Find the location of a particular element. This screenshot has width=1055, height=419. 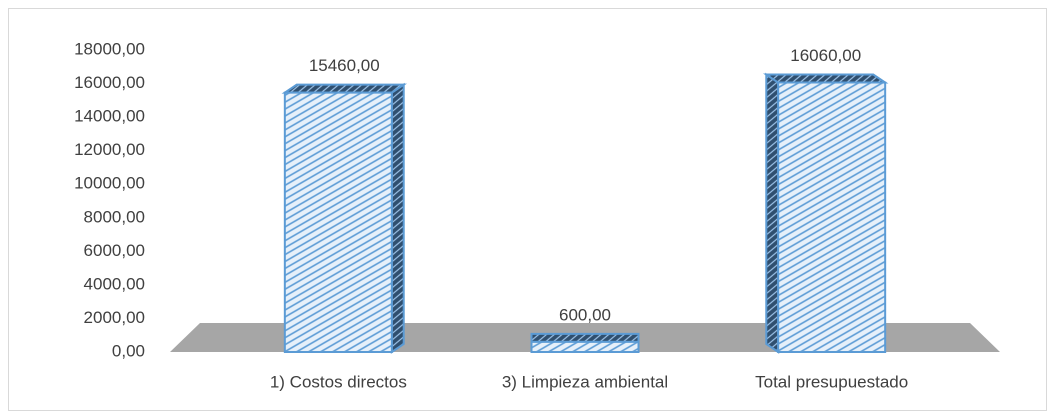

y-tick-label: 12000,00 is located at coordinates (109, 149).